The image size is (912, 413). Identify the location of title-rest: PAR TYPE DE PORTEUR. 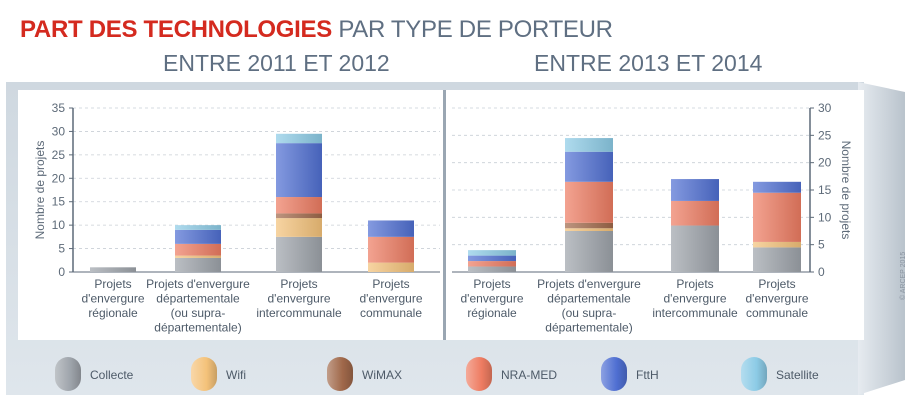
(475, 29).